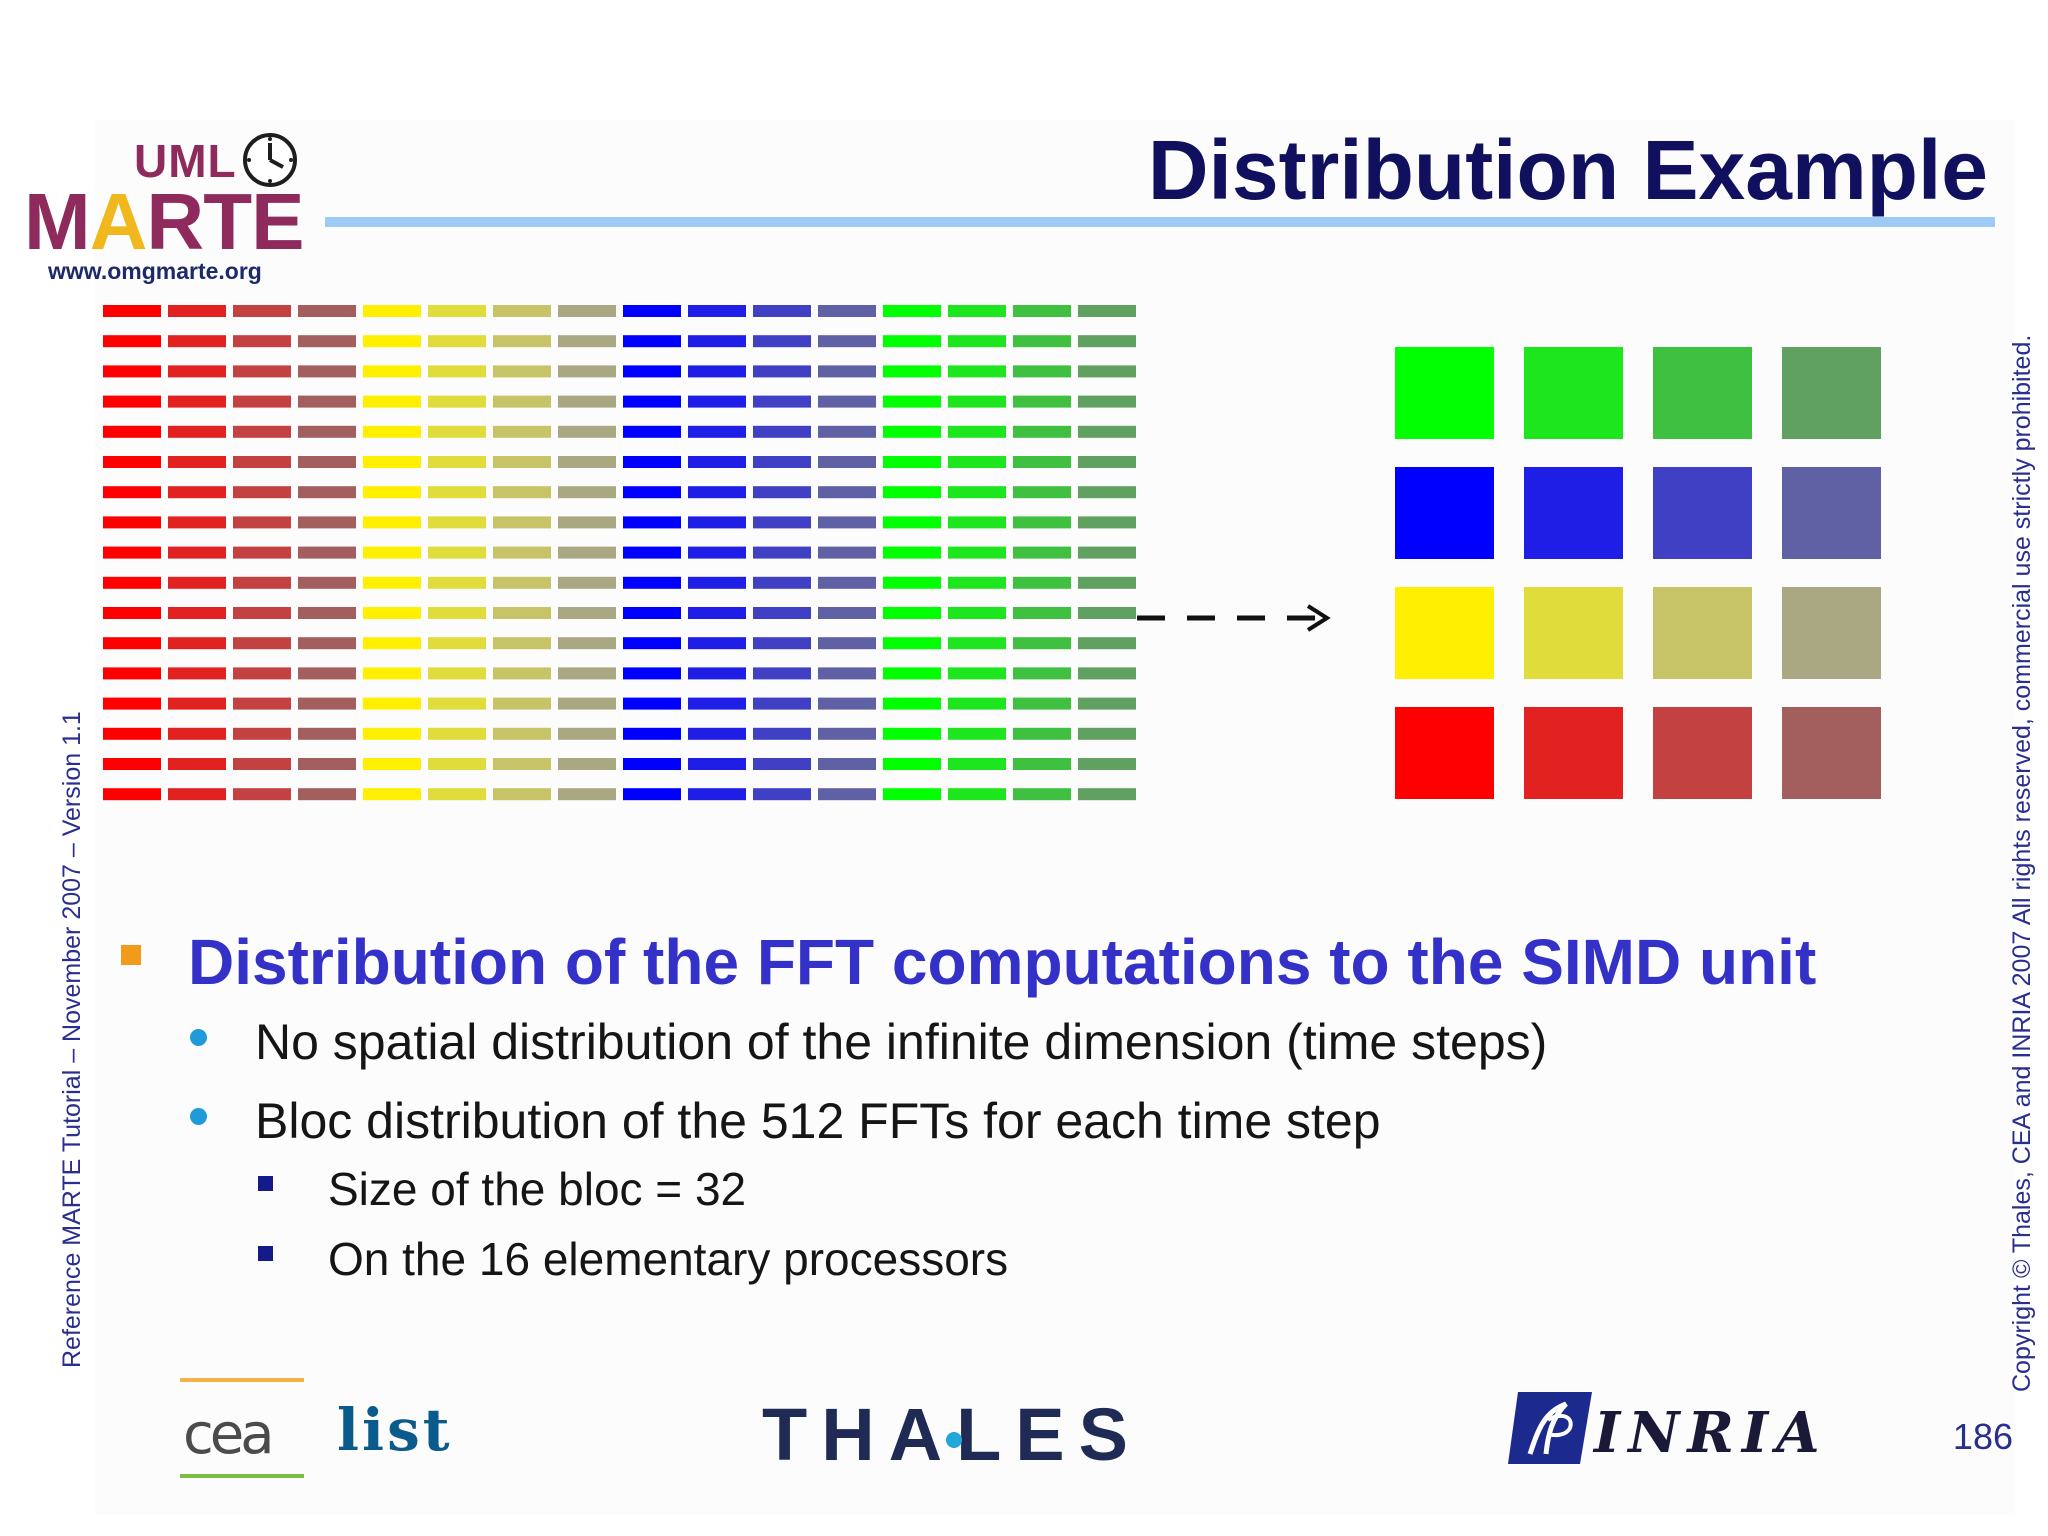 The width and height of the screenshot is (2048, 1536). I want to click on title-divider, so click(1160, 222).